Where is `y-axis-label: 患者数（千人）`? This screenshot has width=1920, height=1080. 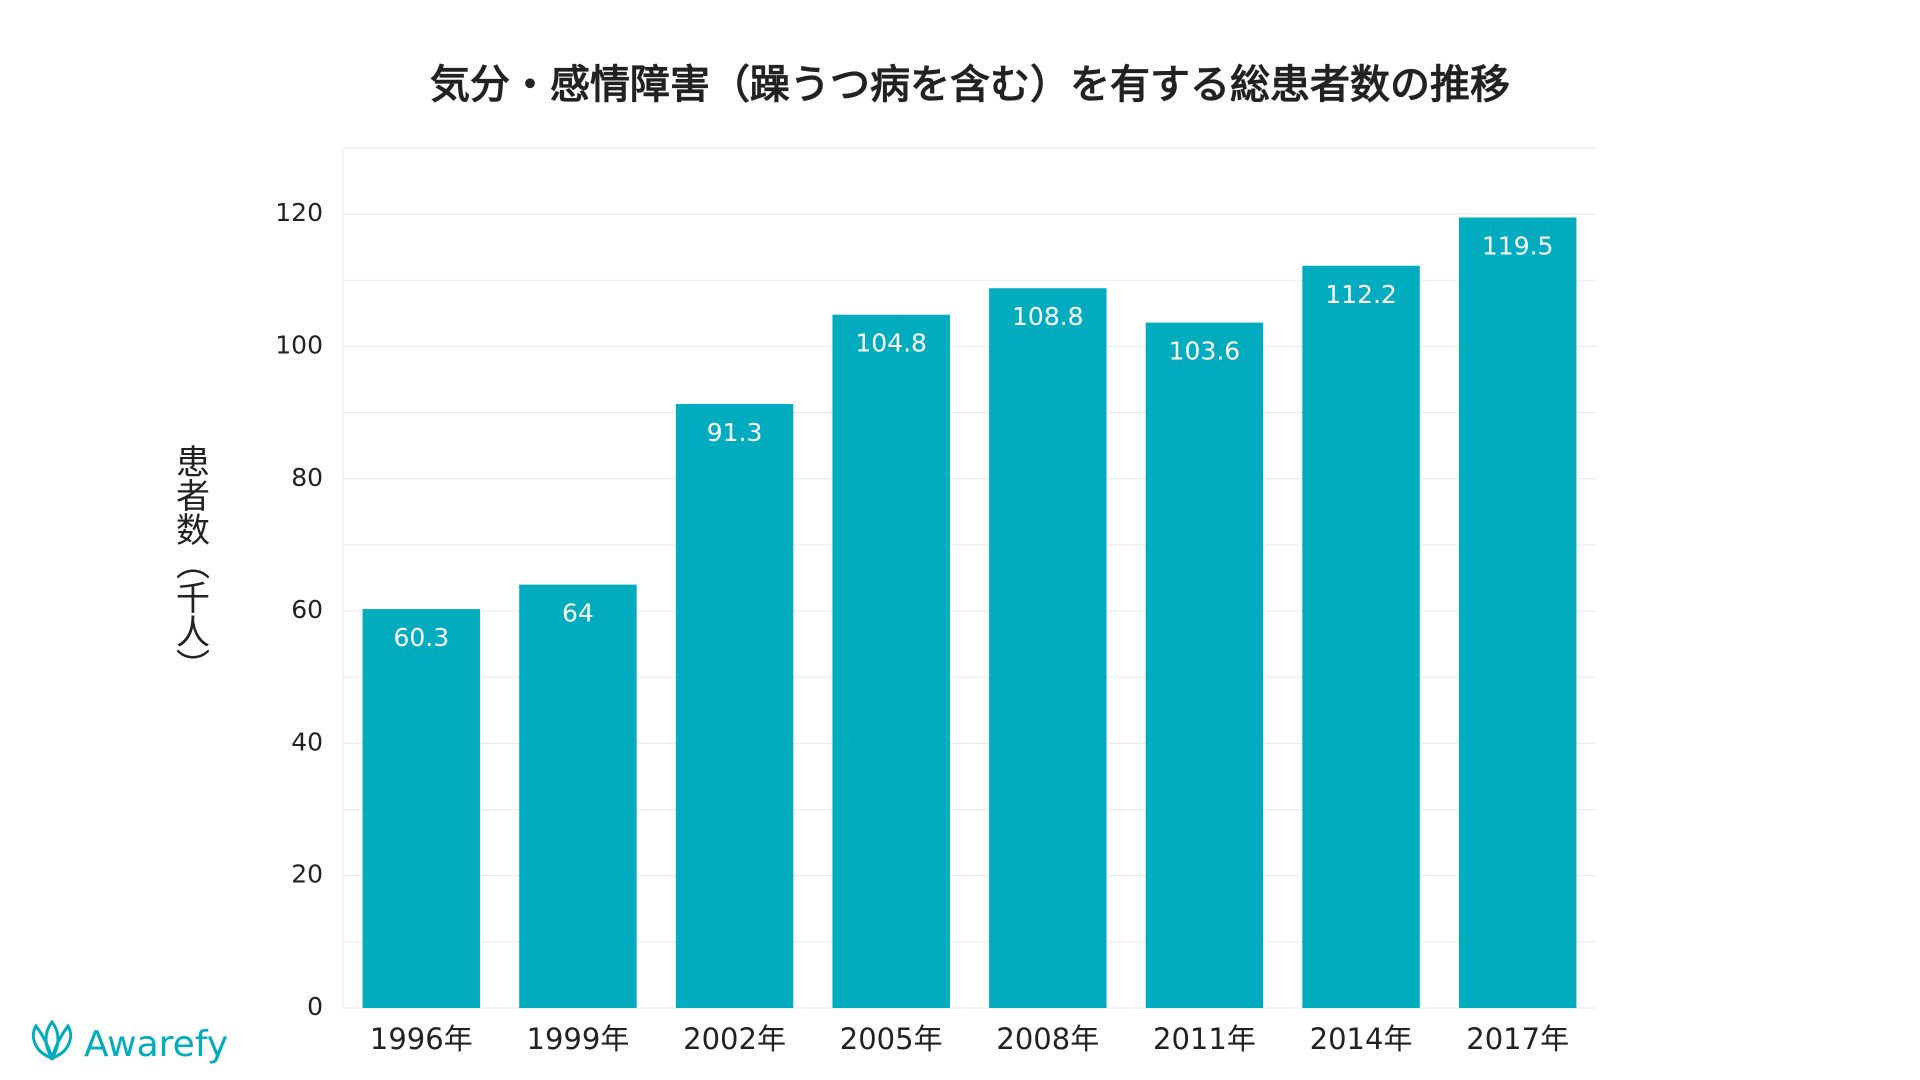
y-axis-label: 患者数（千人） is located at coordinates (190, 563).